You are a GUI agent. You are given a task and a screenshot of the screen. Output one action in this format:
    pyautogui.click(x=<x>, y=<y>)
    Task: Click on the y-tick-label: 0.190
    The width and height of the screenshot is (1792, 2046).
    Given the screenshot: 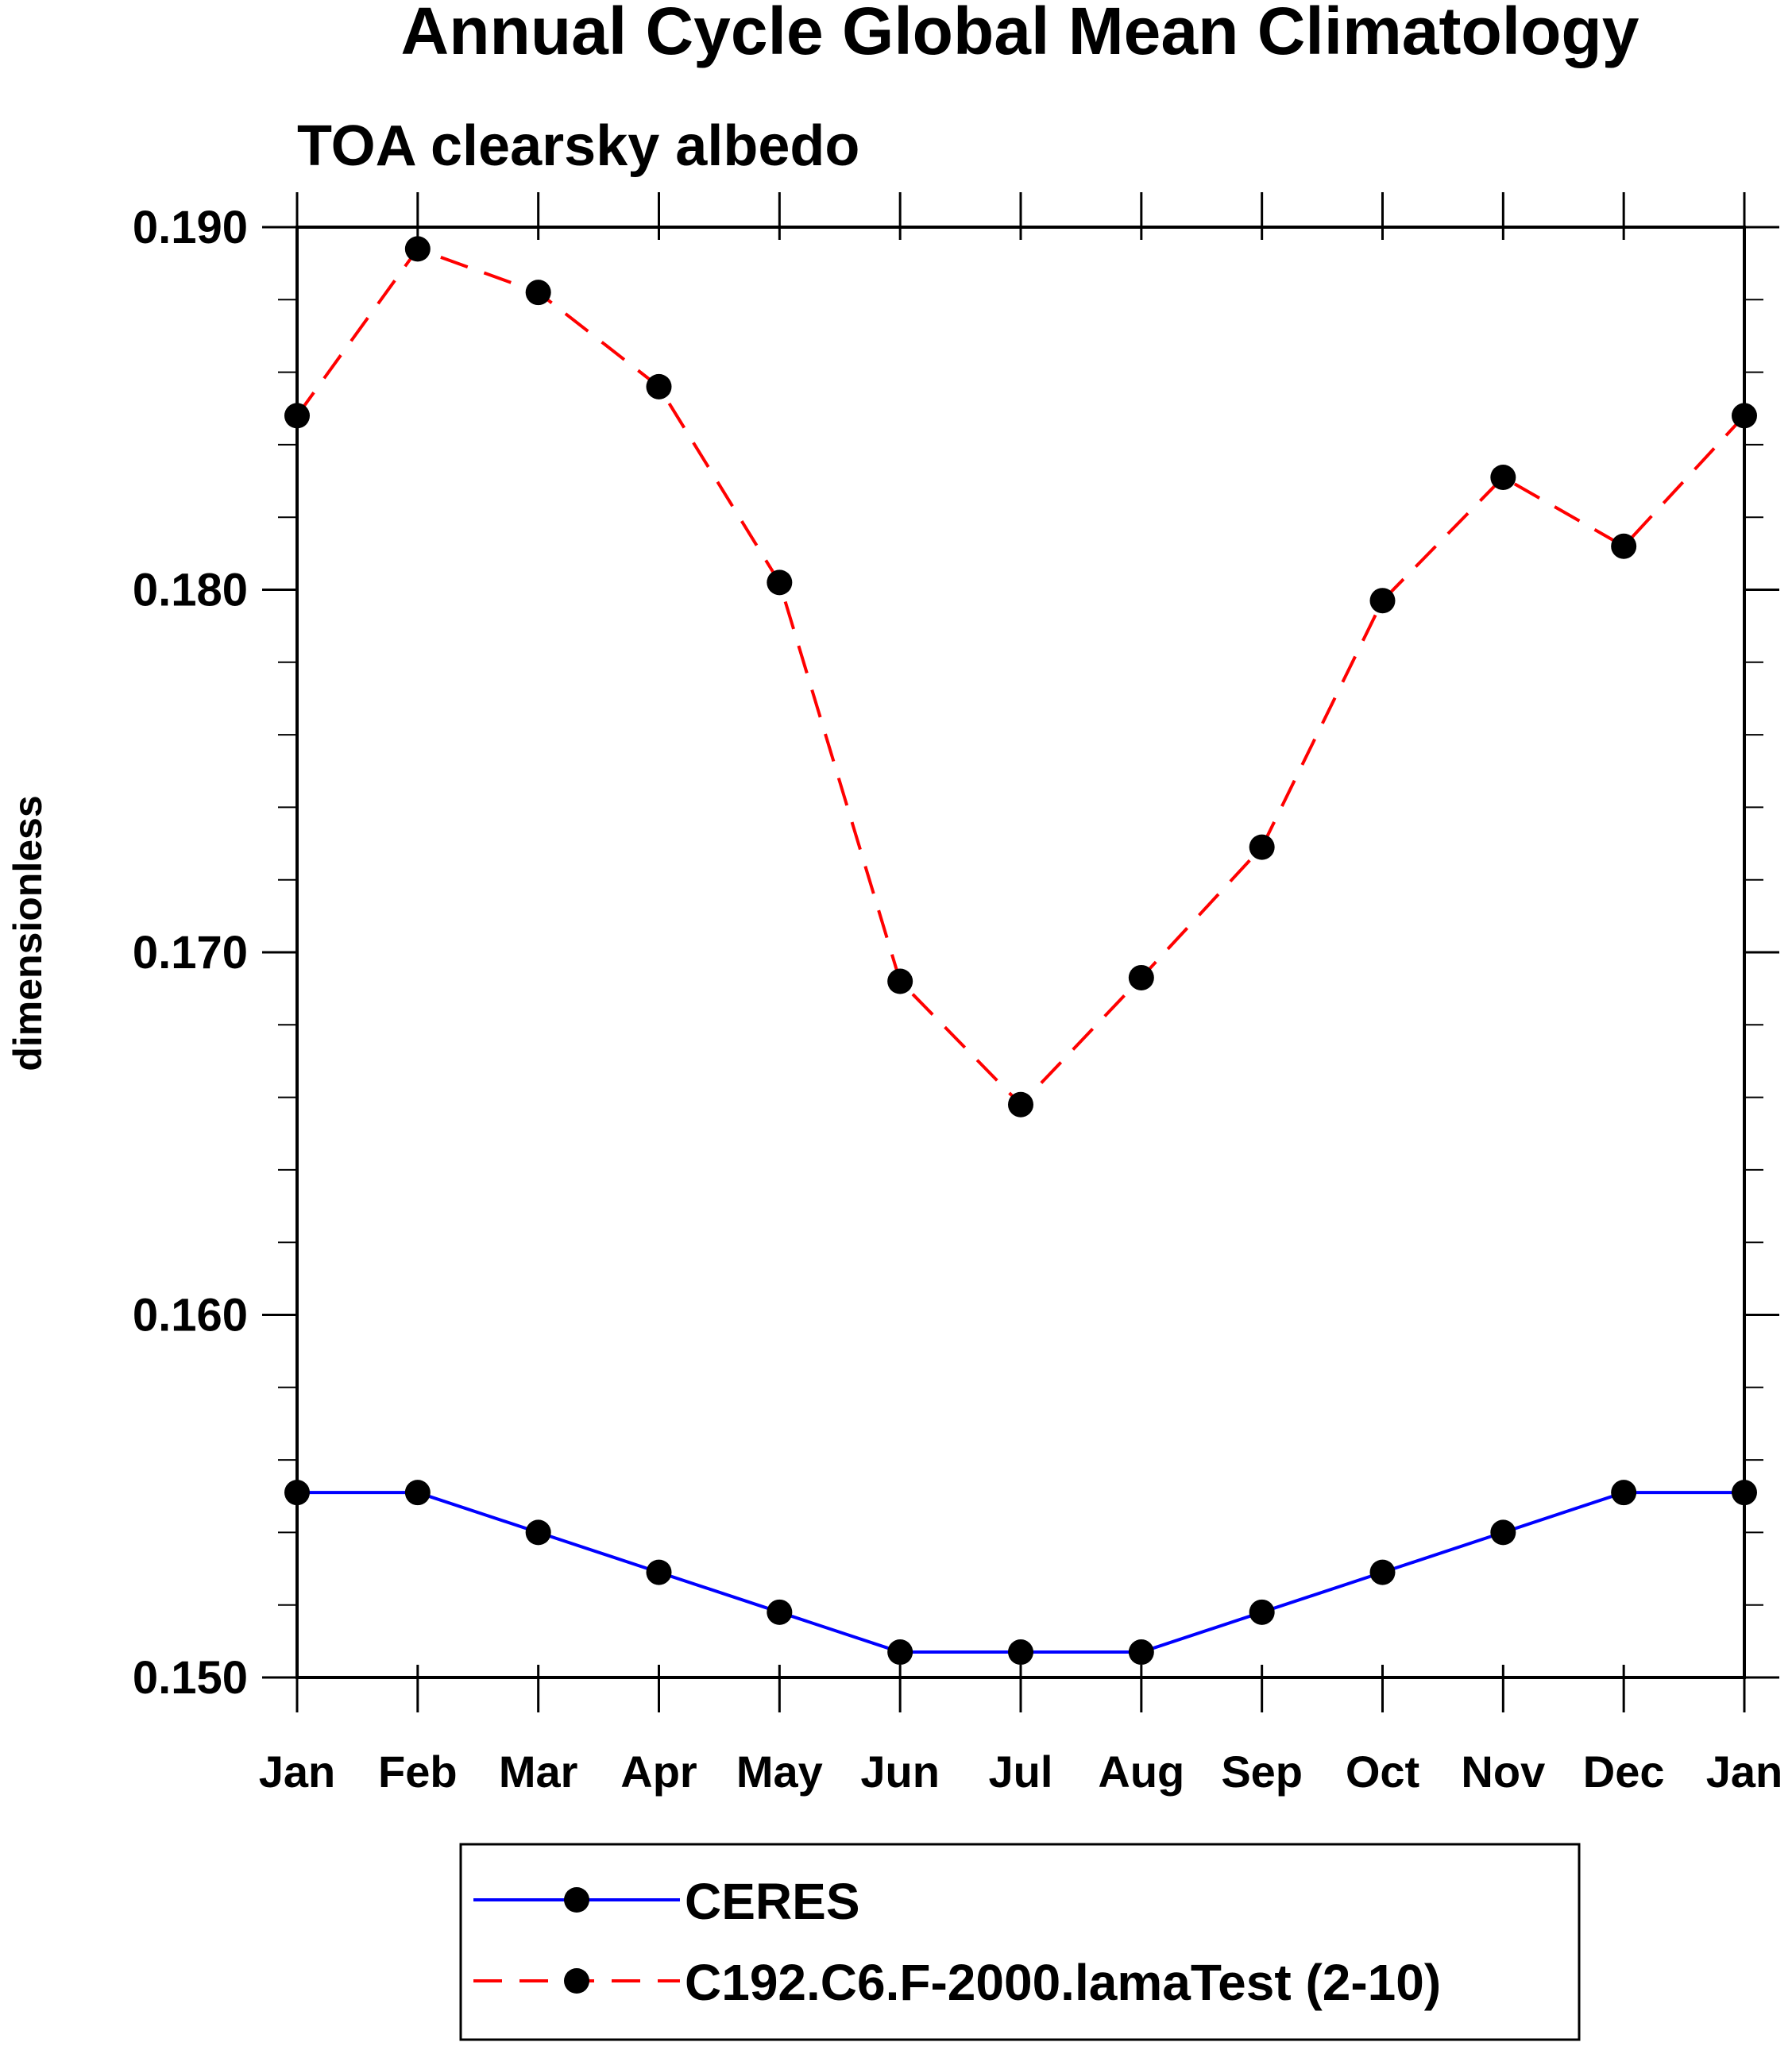 What is the action you would take?
    pyautogui.click(x=190, y=227)
    